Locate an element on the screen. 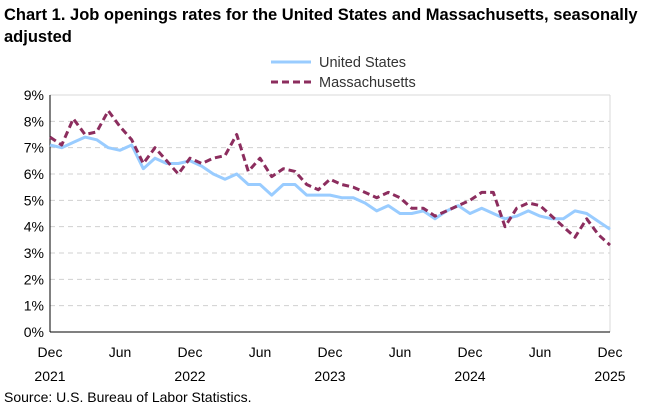 The height and width of the screenshot is (412, 647). y-tick-label: 9% is located at coordinates (34, 95).